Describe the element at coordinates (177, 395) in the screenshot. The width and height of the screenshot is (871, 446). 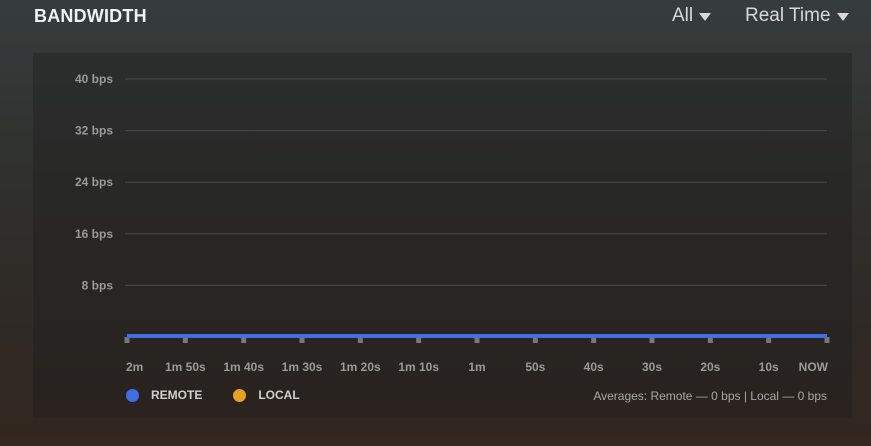
I see `legend-remote-label: REMOTE` at that location.